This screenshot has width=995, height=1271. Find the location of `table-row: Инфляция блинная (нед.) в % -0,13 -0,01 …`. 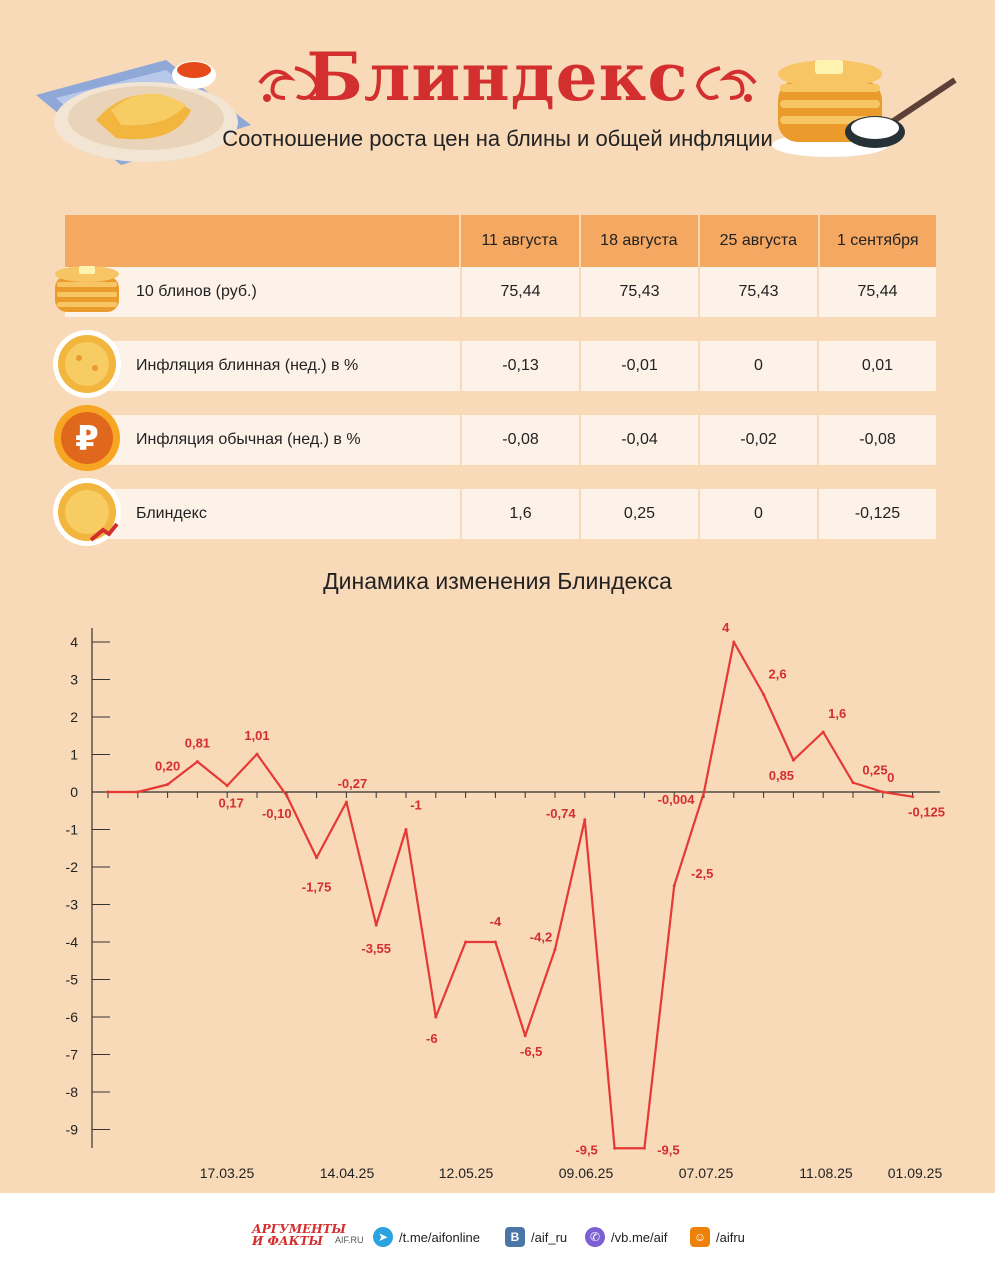

table-row: Инфляция блинная (нед.) в % -0,13 -0,01 … is located at coordinates (494, 364).